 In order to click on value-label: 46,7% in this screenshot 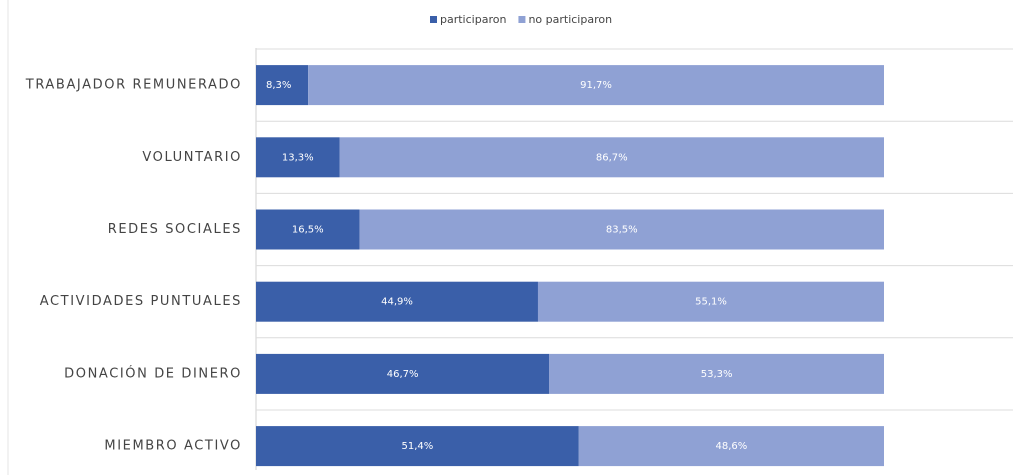, I will do `click(403, 374)`.